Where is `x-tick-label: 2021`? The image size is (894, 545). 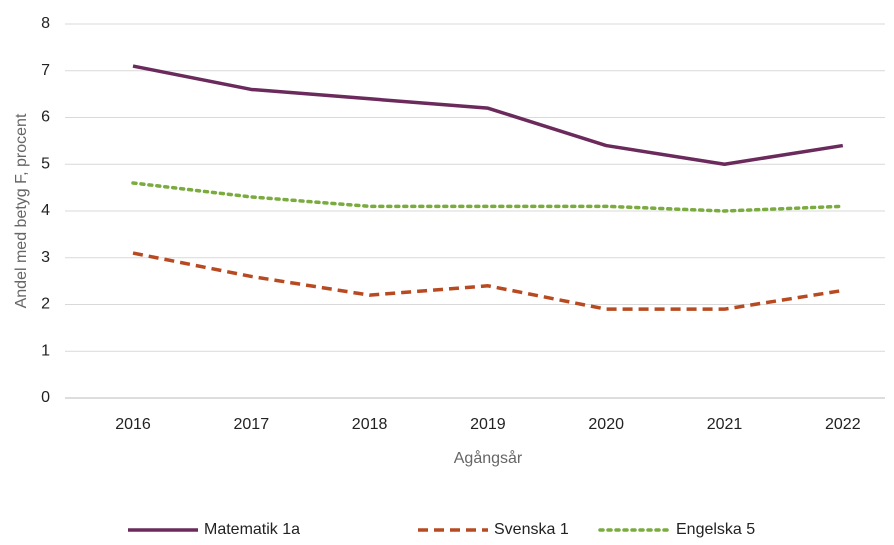
x-tick-label: 2021 is located at coordinates (725, 424).